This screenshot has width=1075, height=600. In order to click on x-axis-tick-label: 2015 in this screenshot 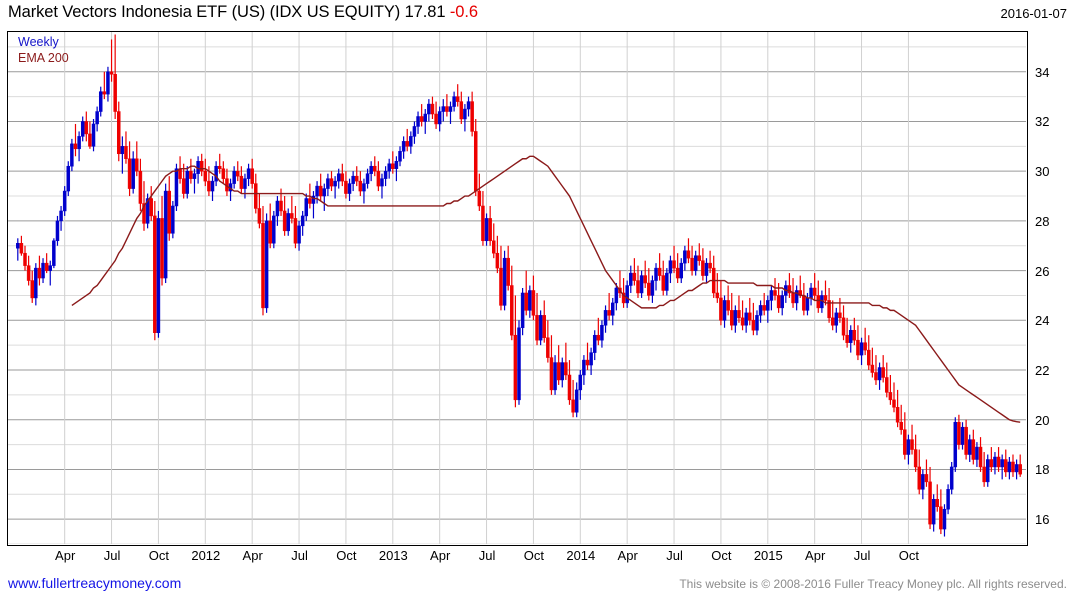, I will do `click(768, 555)`.